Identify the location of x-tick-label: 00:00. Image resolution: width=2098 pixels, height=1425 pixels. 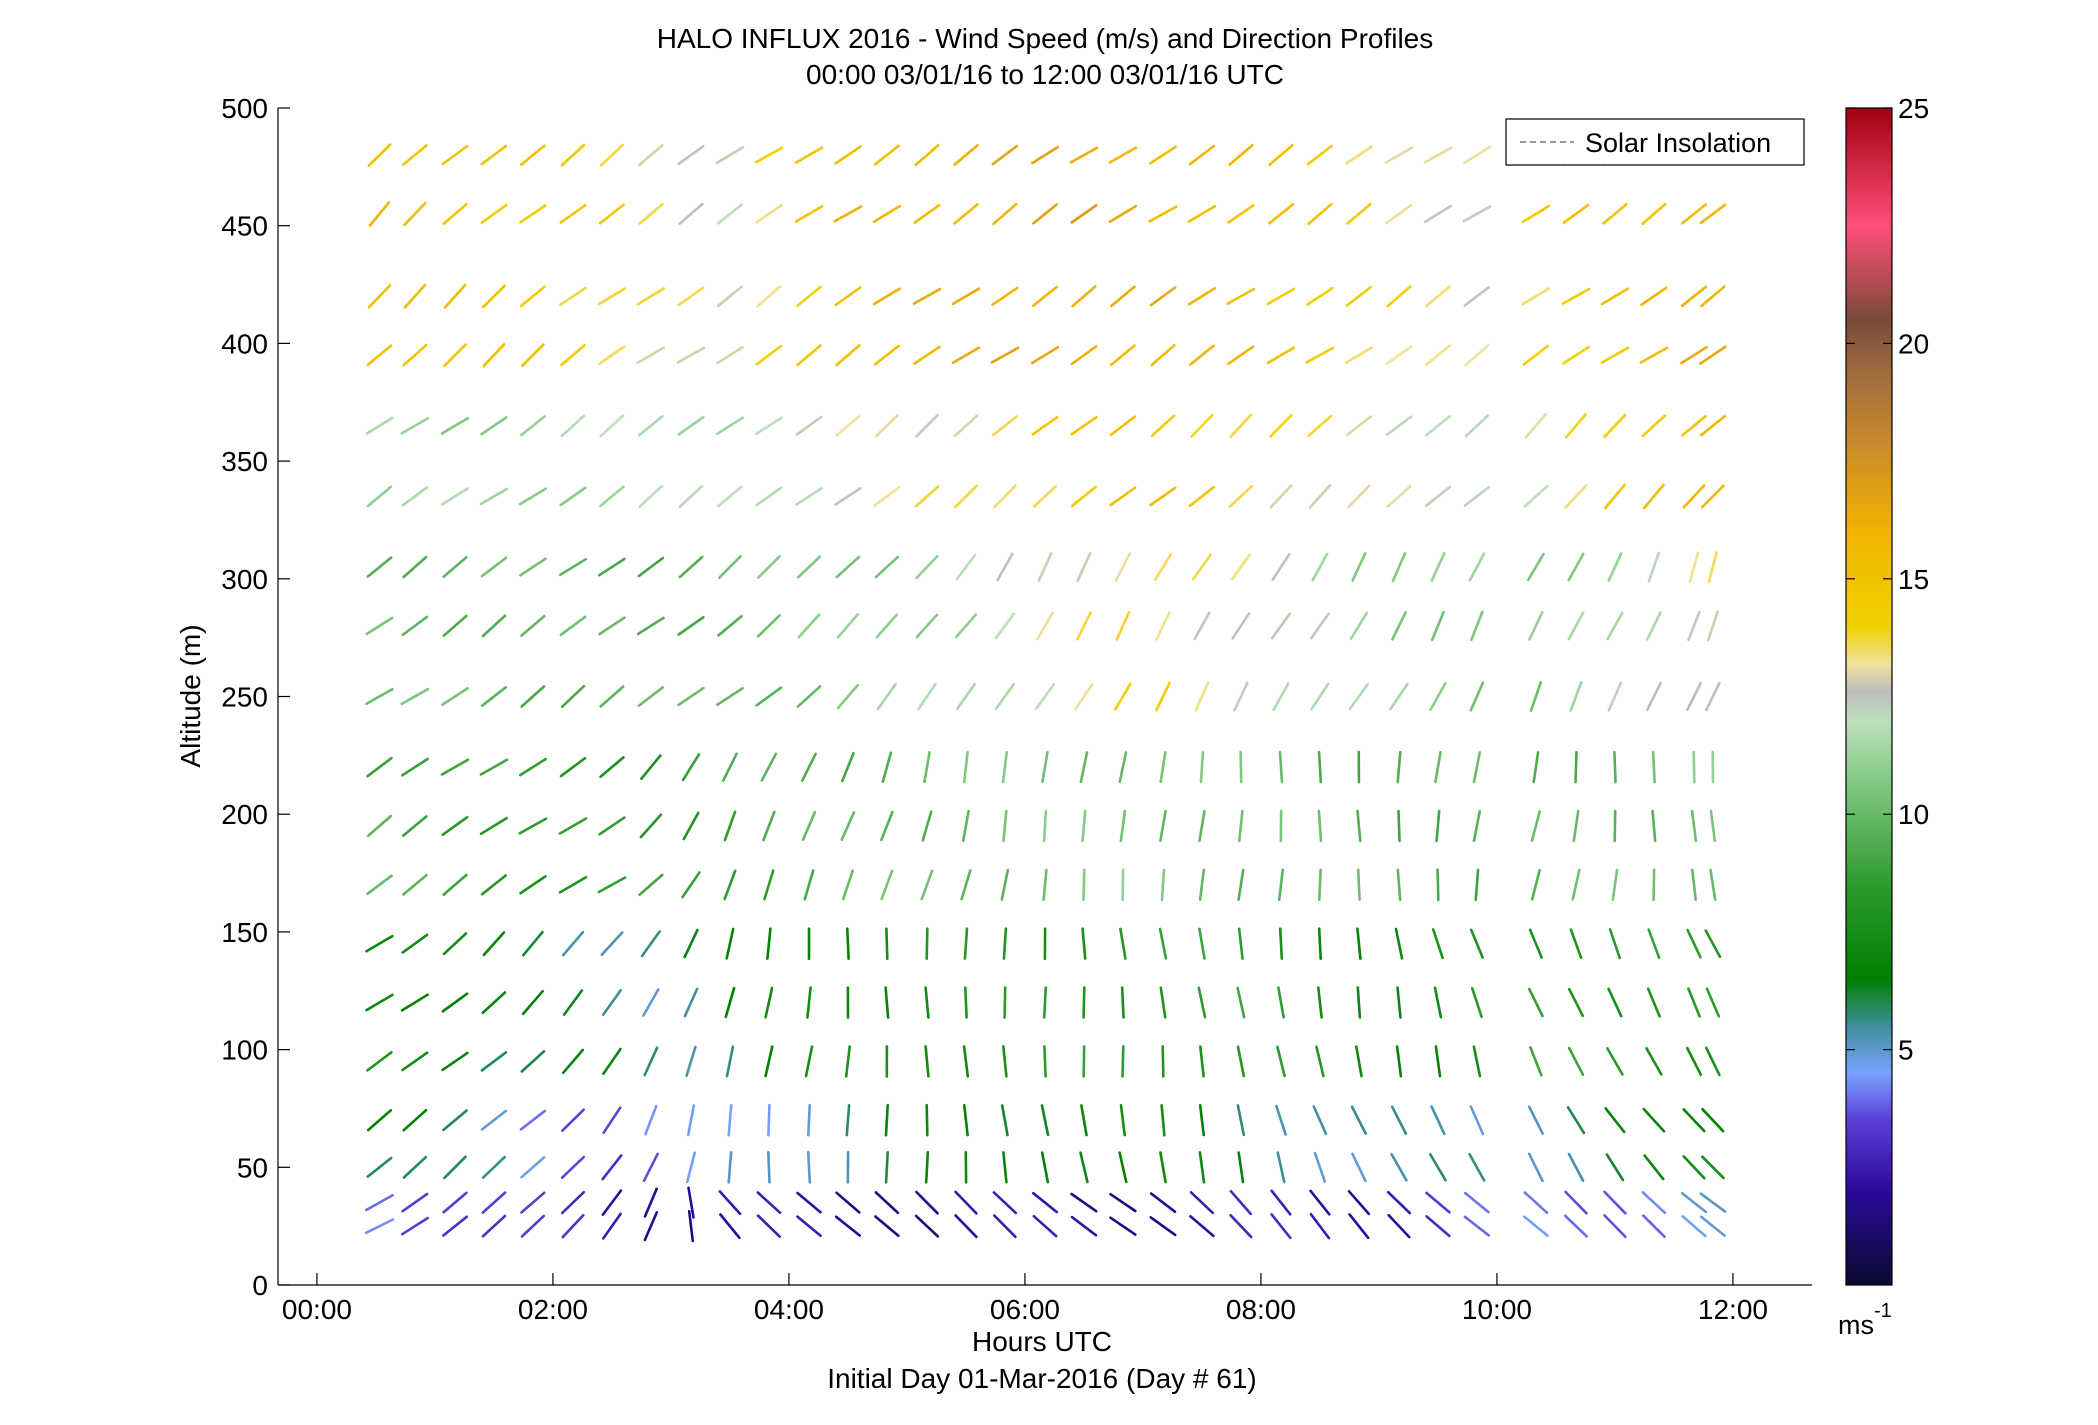
(317, 1309).